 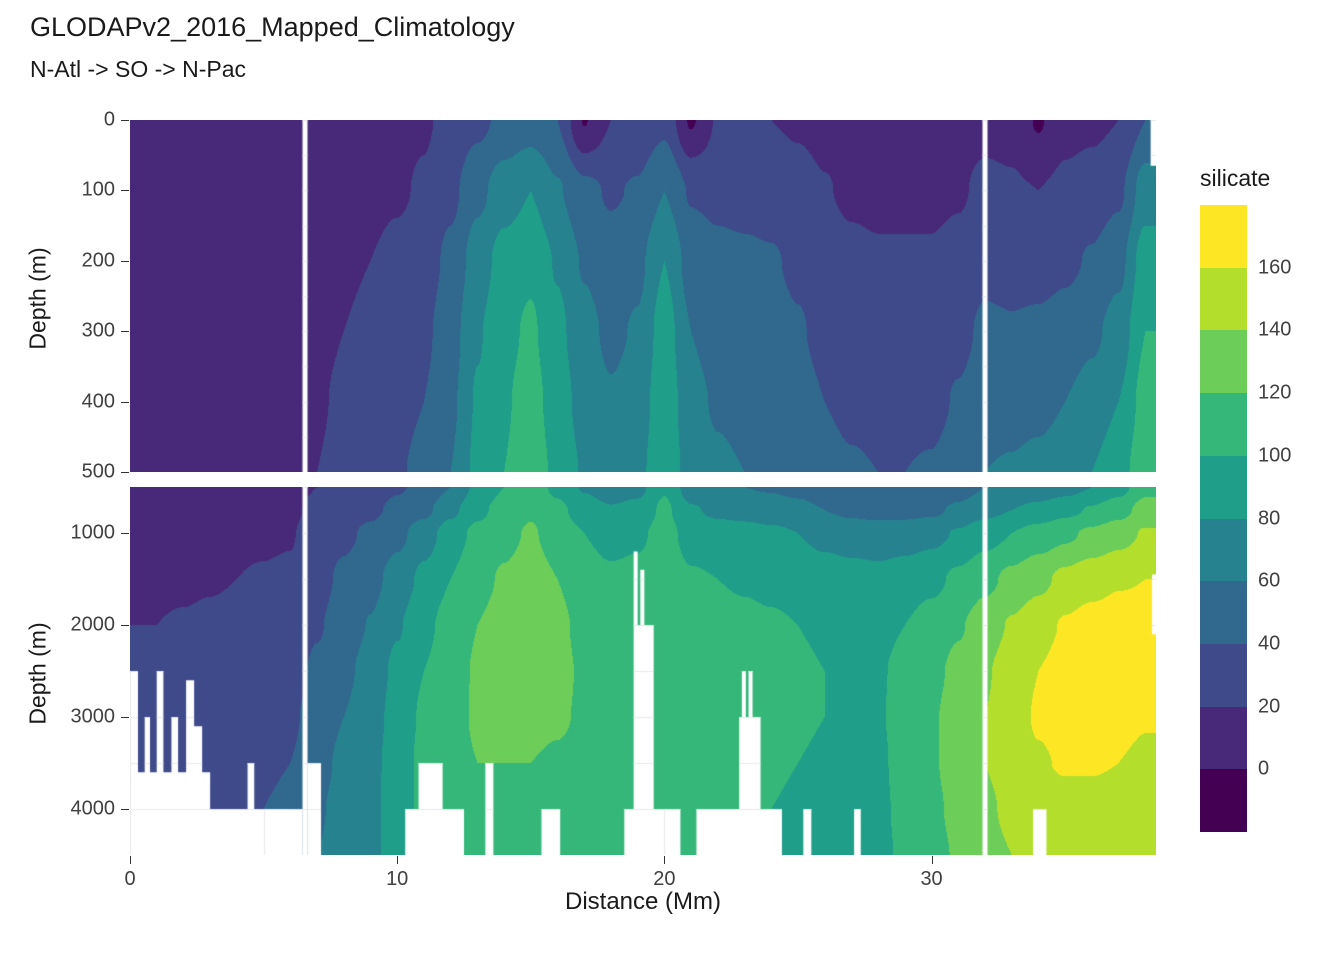 What do you see at coordinates (664, 879) in the screenshot?
I see `x-axis-tick-label: 20` at bounding box center [664, 879].